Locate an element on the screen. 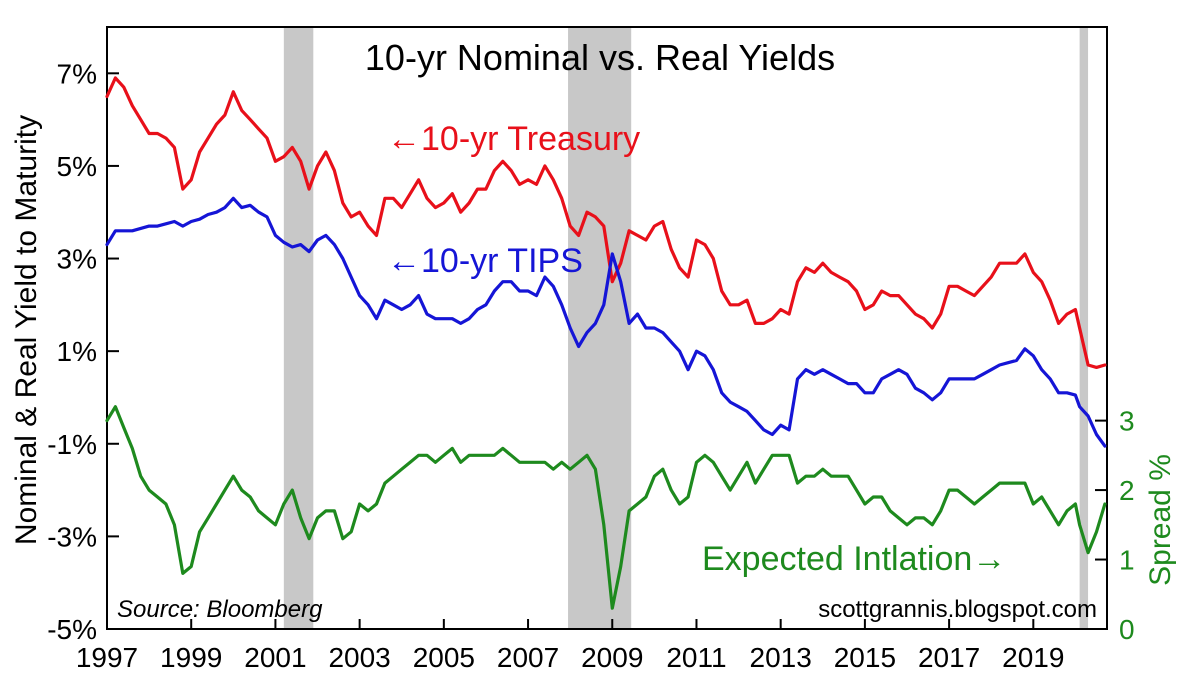 The width and height of the screenshot is (1200, 691). x-tick-label-9: 2015 is located at coordinates (865, 657).